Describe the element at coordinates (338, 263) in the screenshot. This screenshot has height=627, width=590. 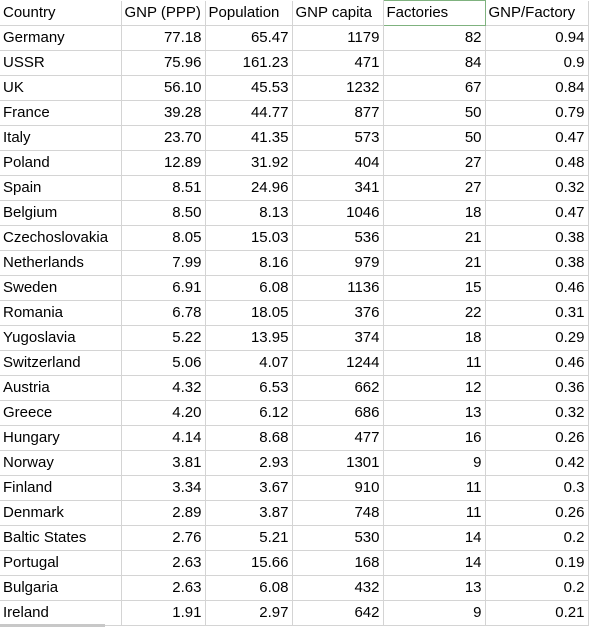
I see `value-cell: 979` at that location.